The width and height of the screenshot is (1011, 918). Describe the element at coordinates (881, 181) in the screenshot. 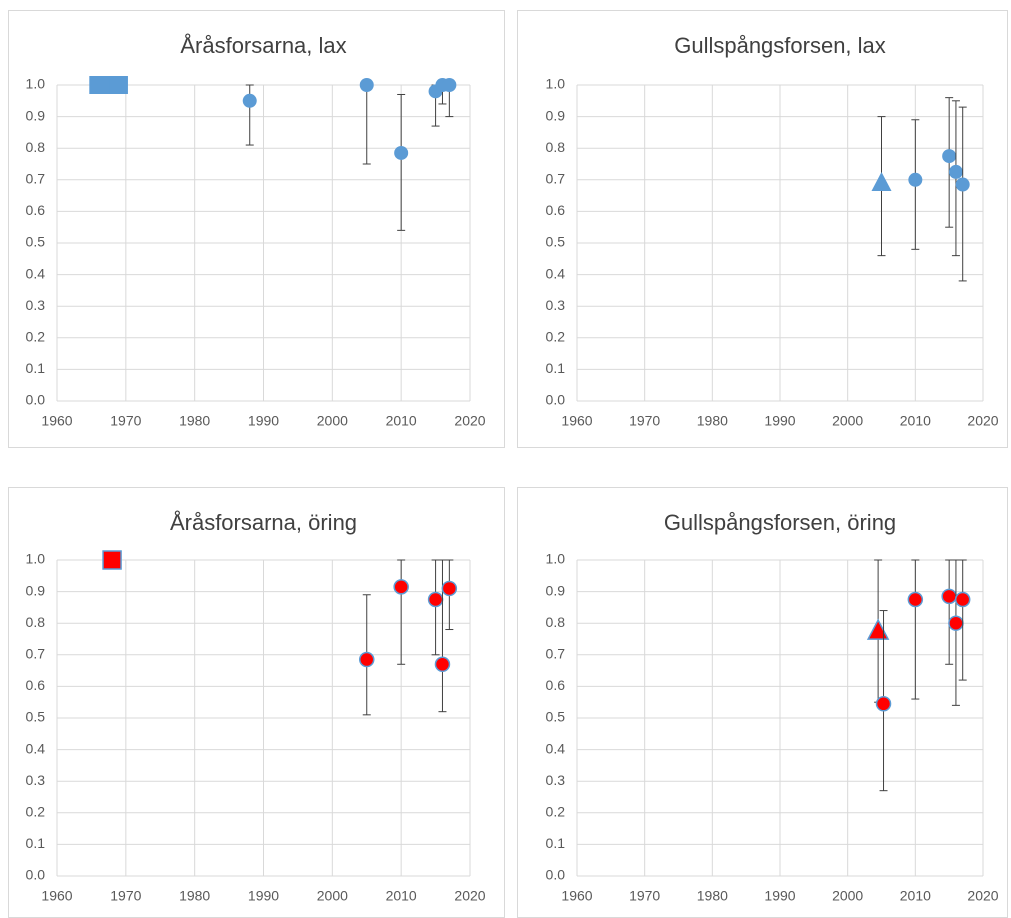

I see `marker-triangle` at that location.